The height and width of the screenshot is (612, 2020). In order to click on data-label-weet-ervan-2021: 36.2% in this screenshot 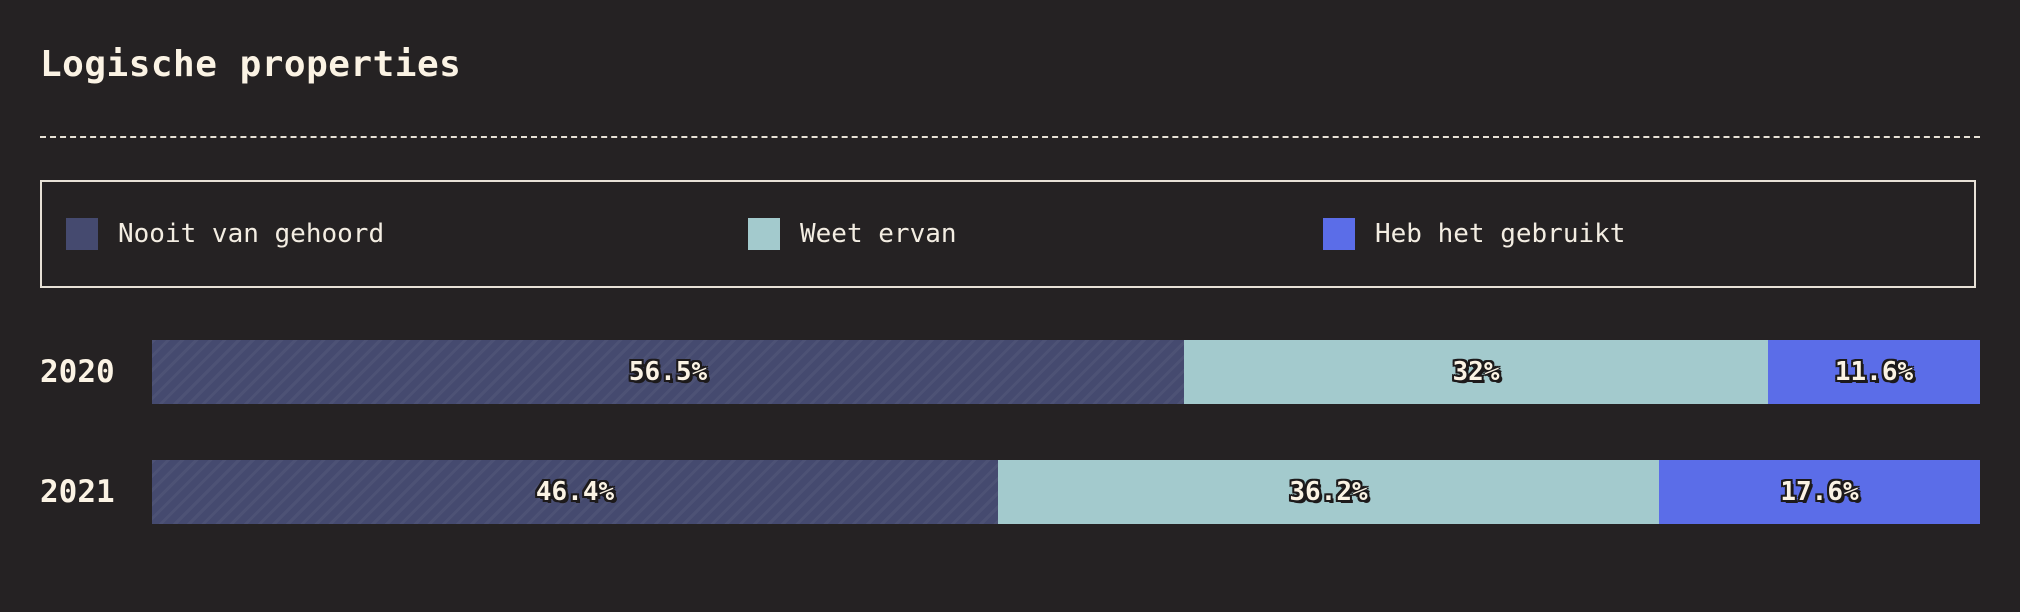, I will do `click(1328, 492)`.